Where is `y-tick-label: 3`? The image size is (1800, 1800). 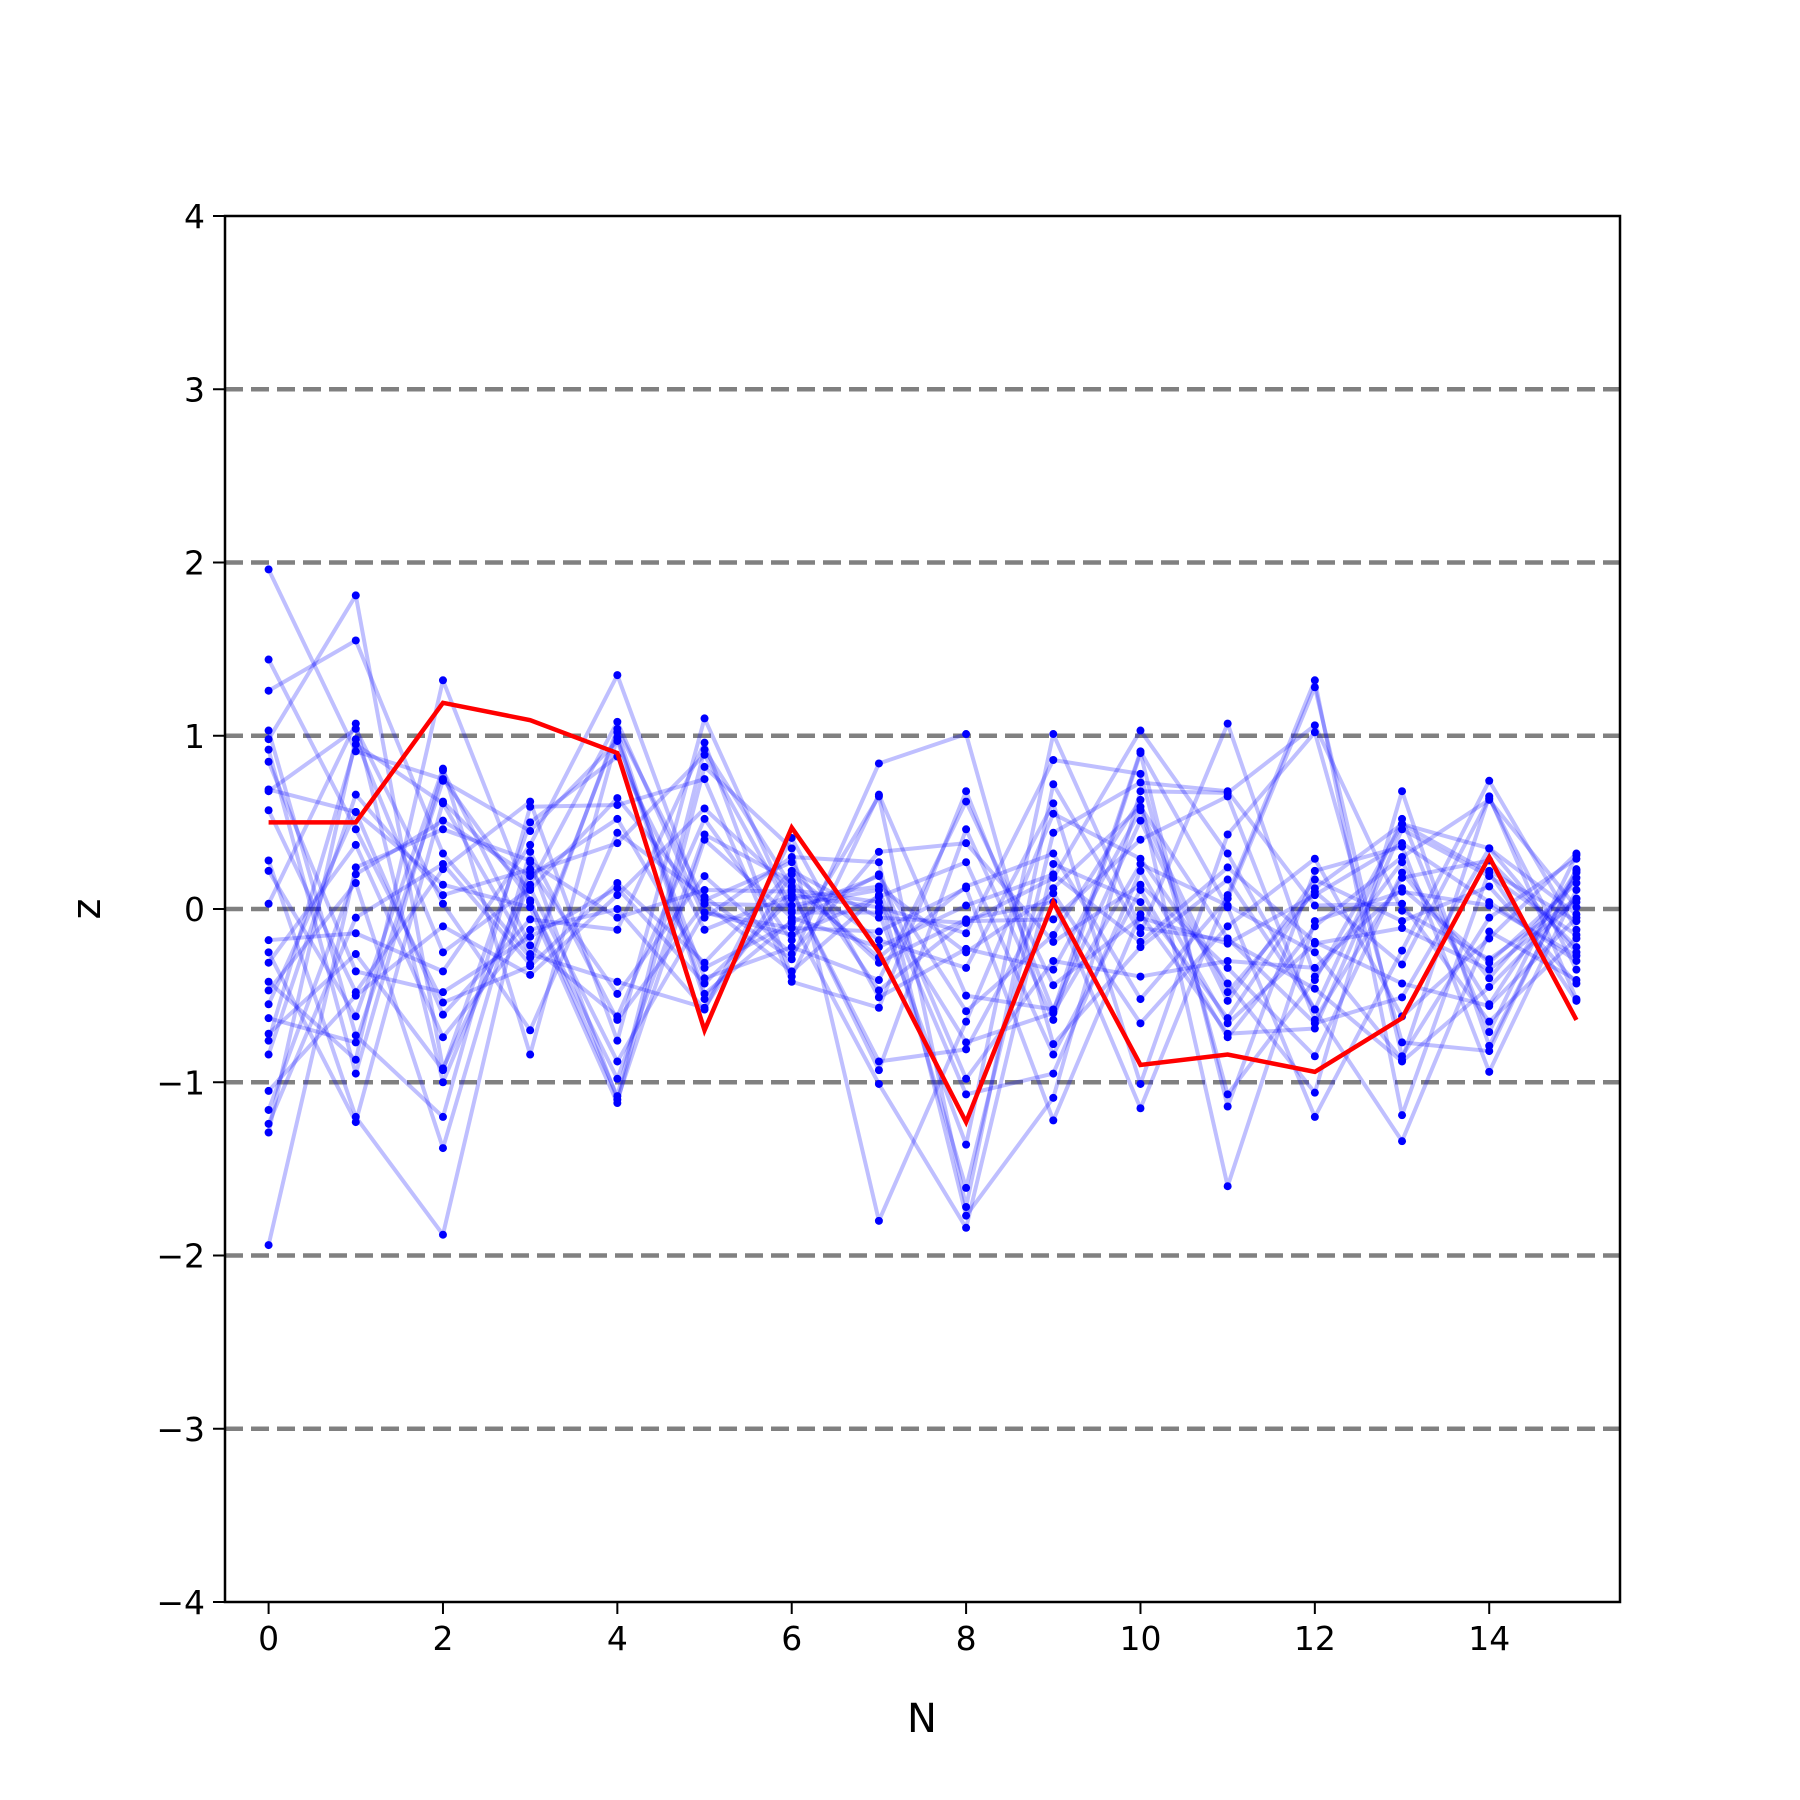
y-tick-label: 3 is located at coordinates (194, 389).